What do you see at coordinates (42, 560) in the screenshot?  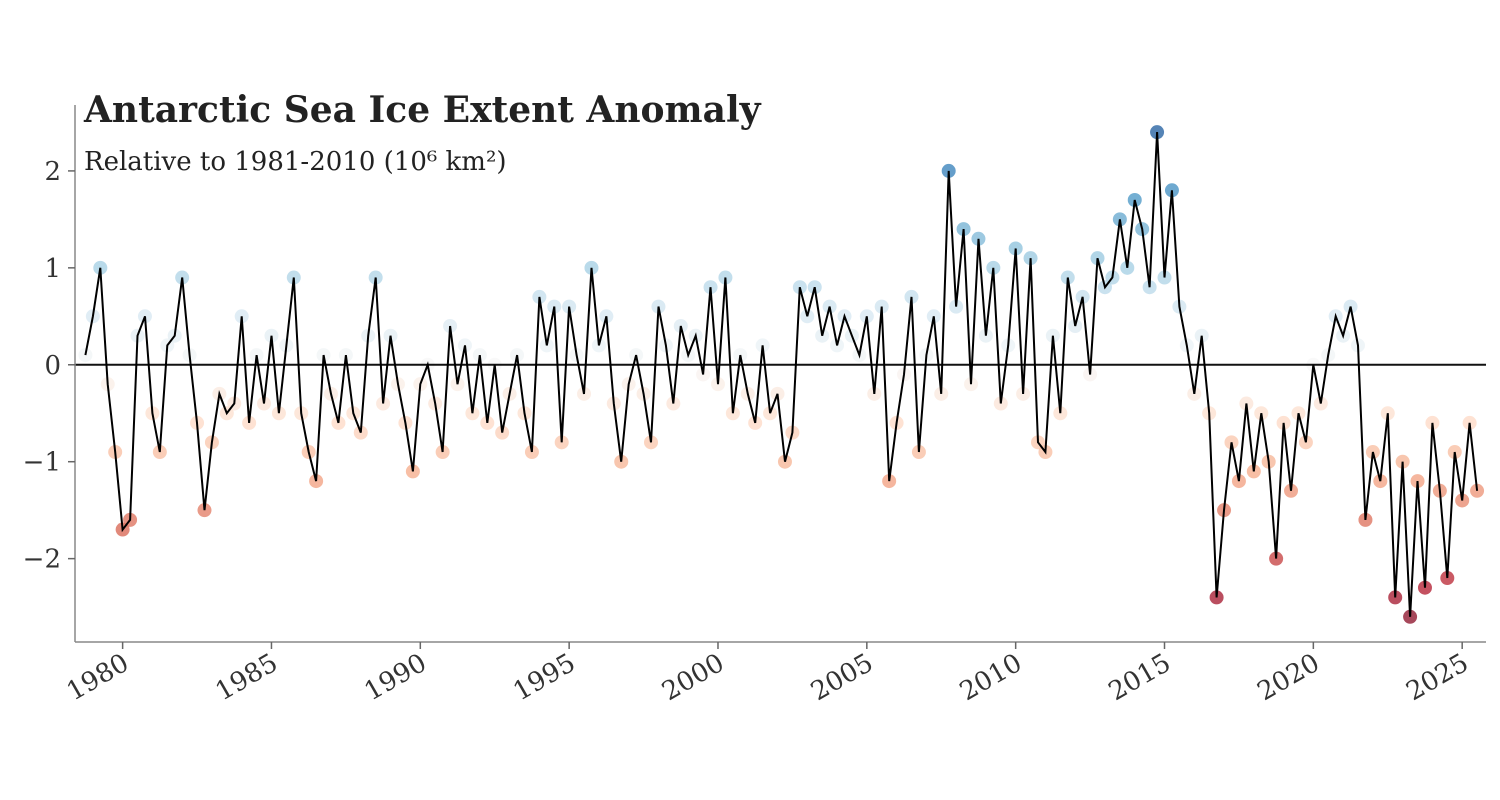 I see `y-tick-label: −2` at bounding box center [42, 560].